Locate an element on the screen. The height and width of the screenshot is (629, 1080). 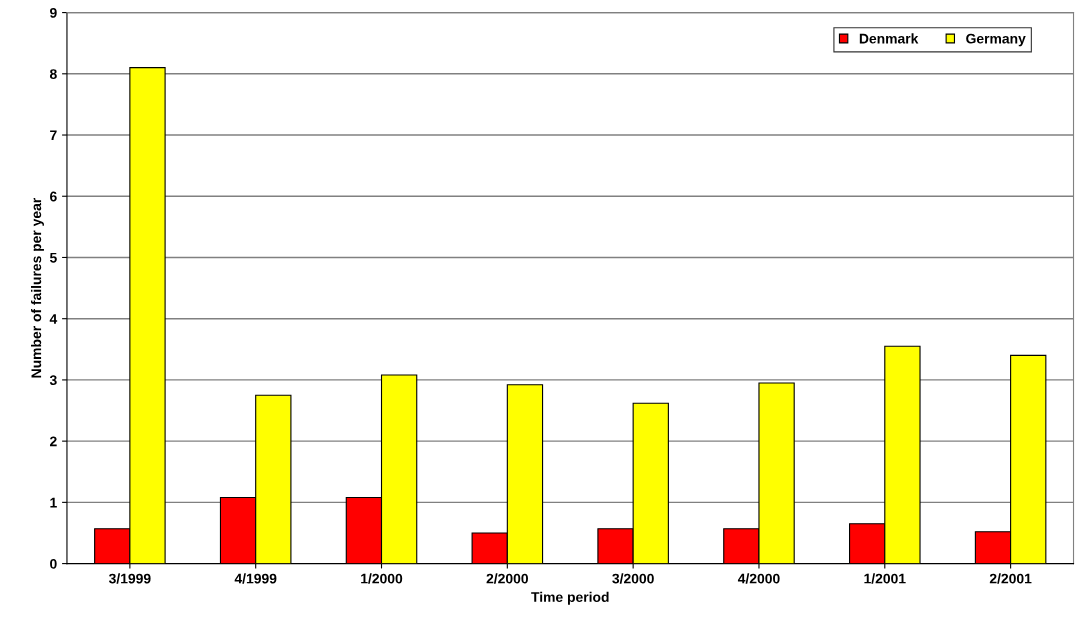
x-tick-label: 3/1999 is located at coordinates (129, 578).